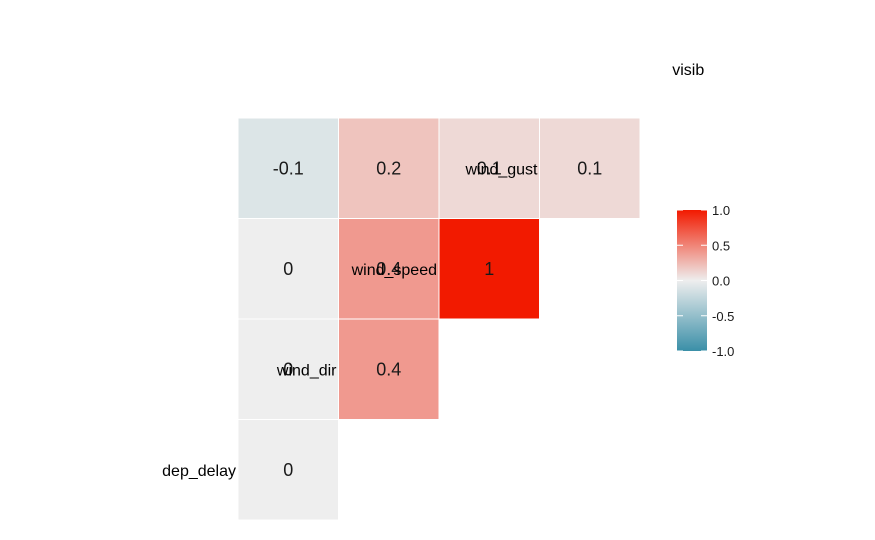  I want to click on legend-tick-label: 0.5, so click(721, 245).